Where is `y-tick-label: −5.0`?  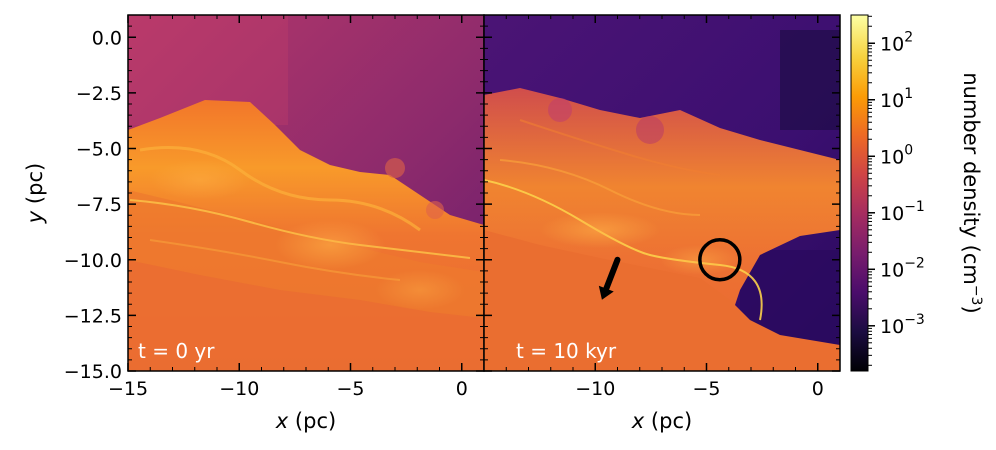 y-tick-label: −5.0 is located at coordinates (99, 150).